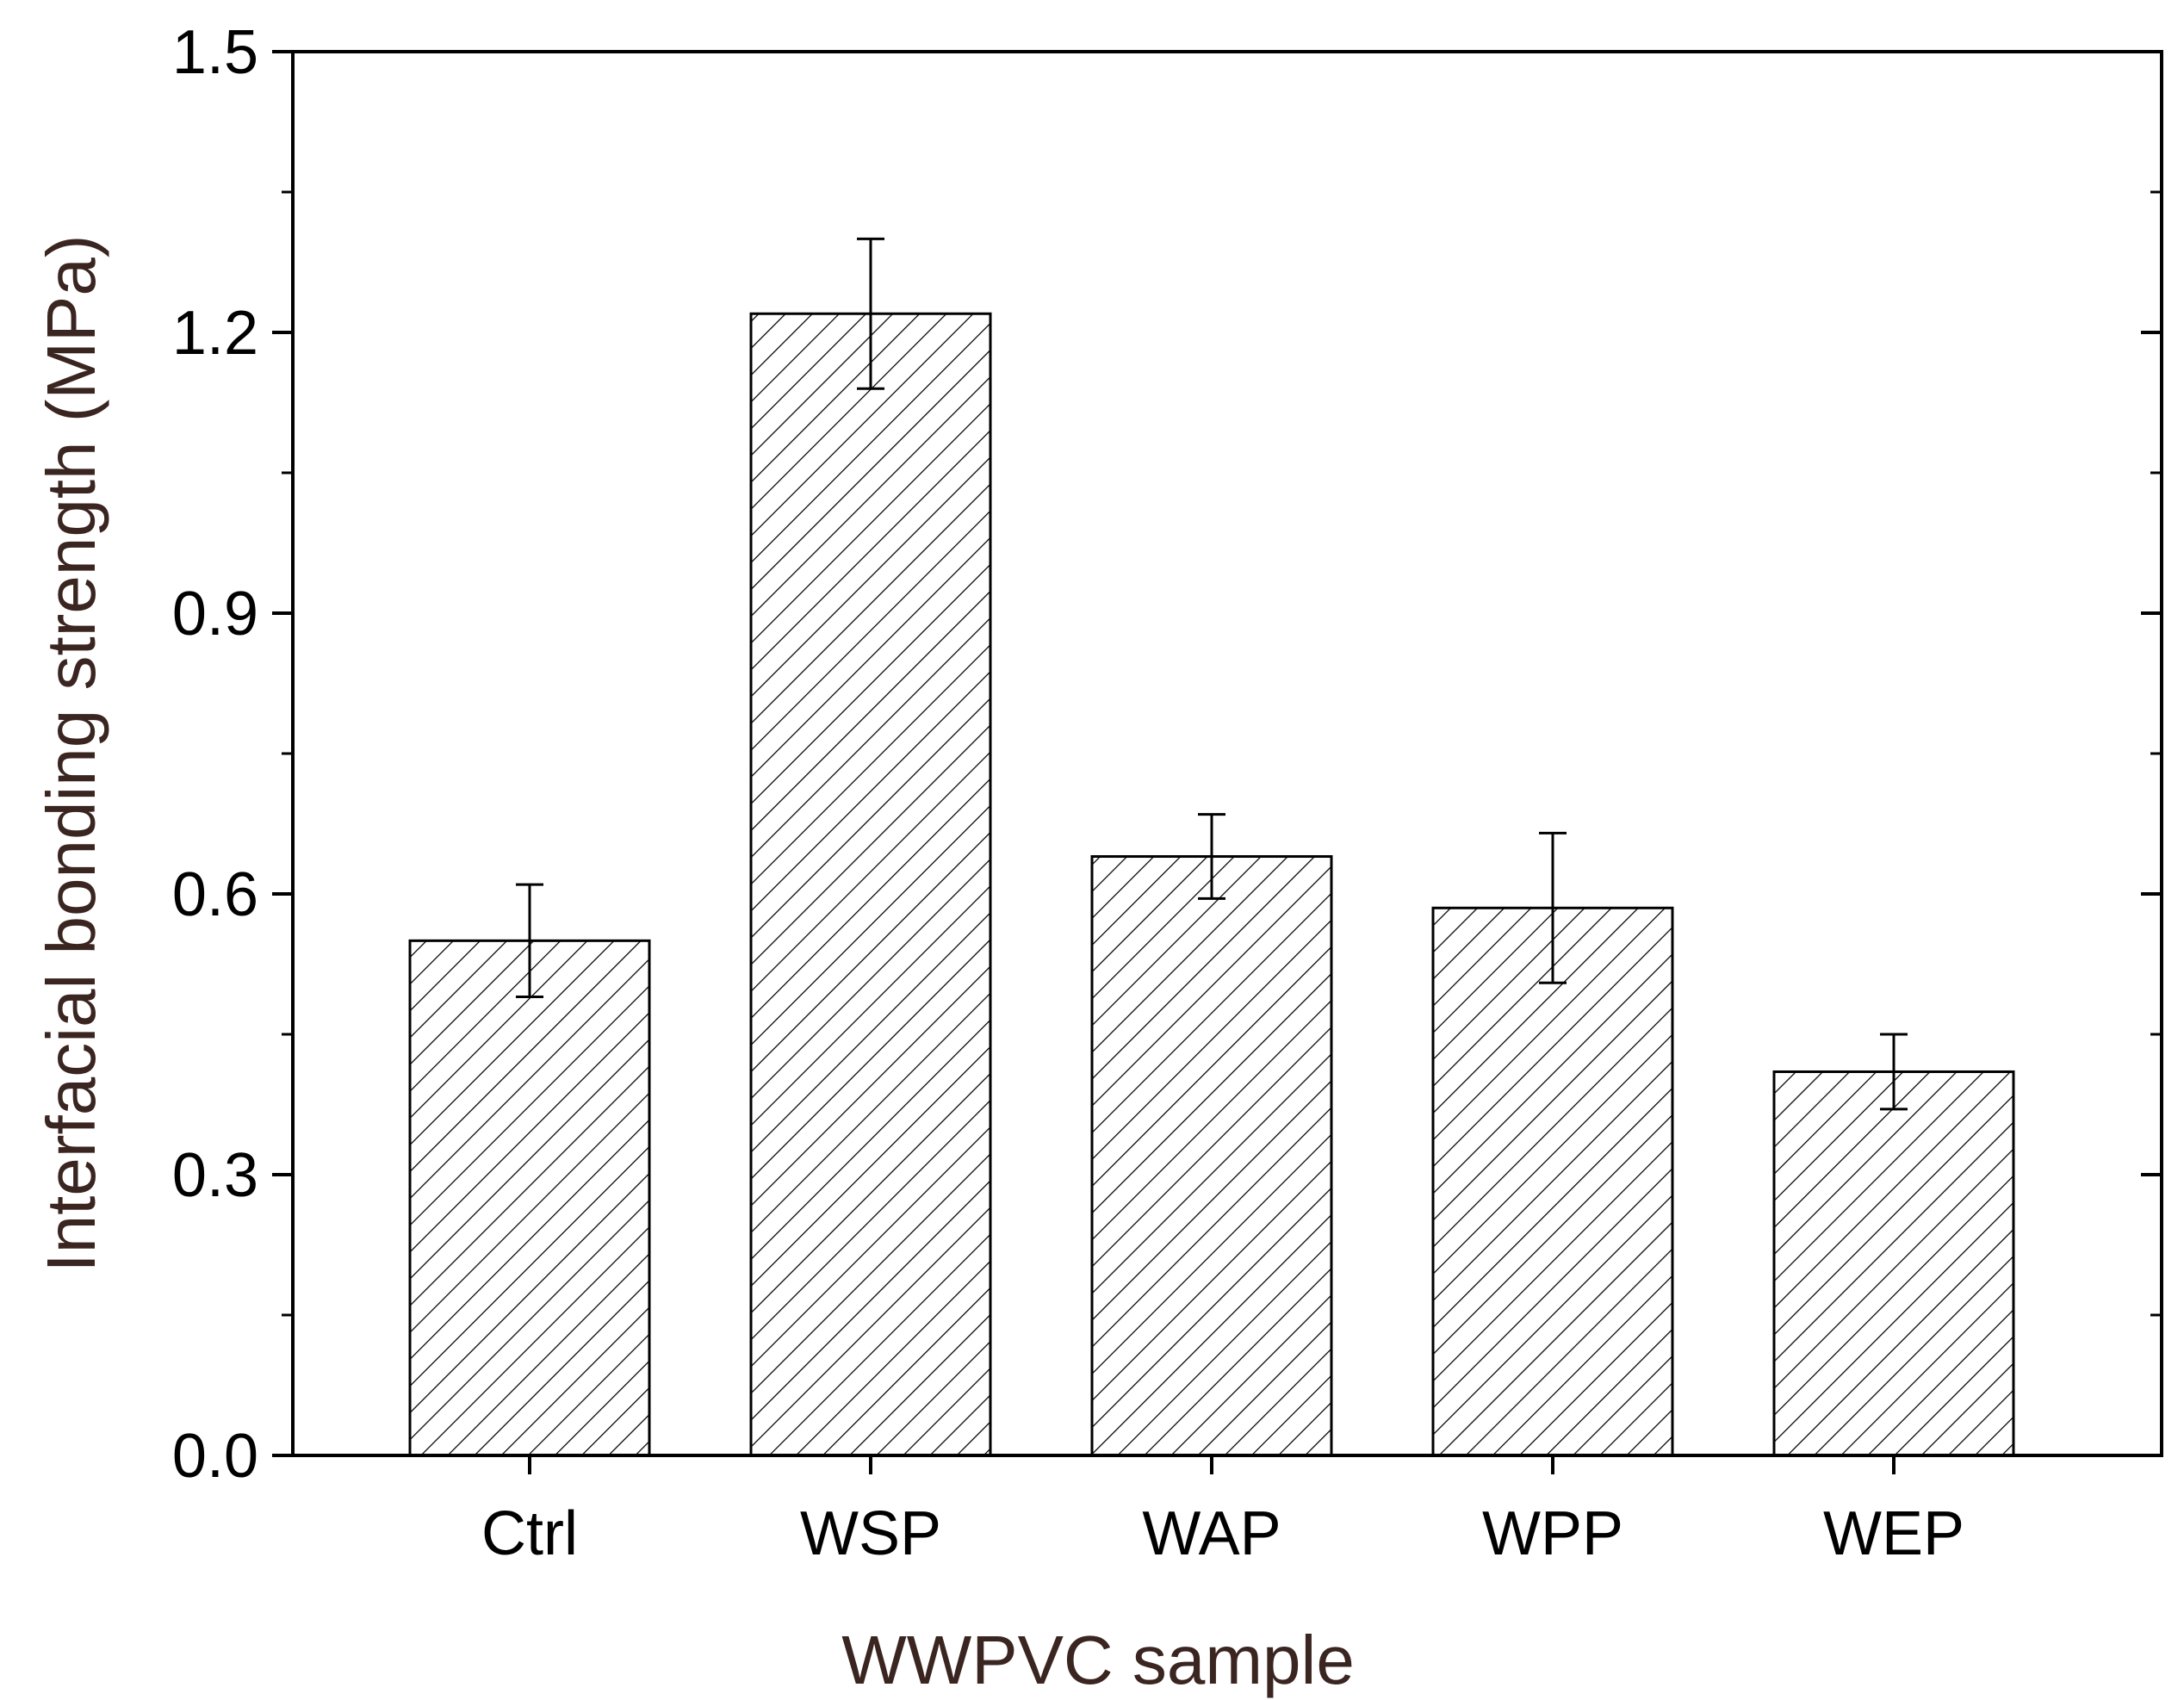  What do you see at coordinates (529, 1533) in the screenshot?
I see `x-tick-label: Ctrl` at bounding box center [529, 1533].